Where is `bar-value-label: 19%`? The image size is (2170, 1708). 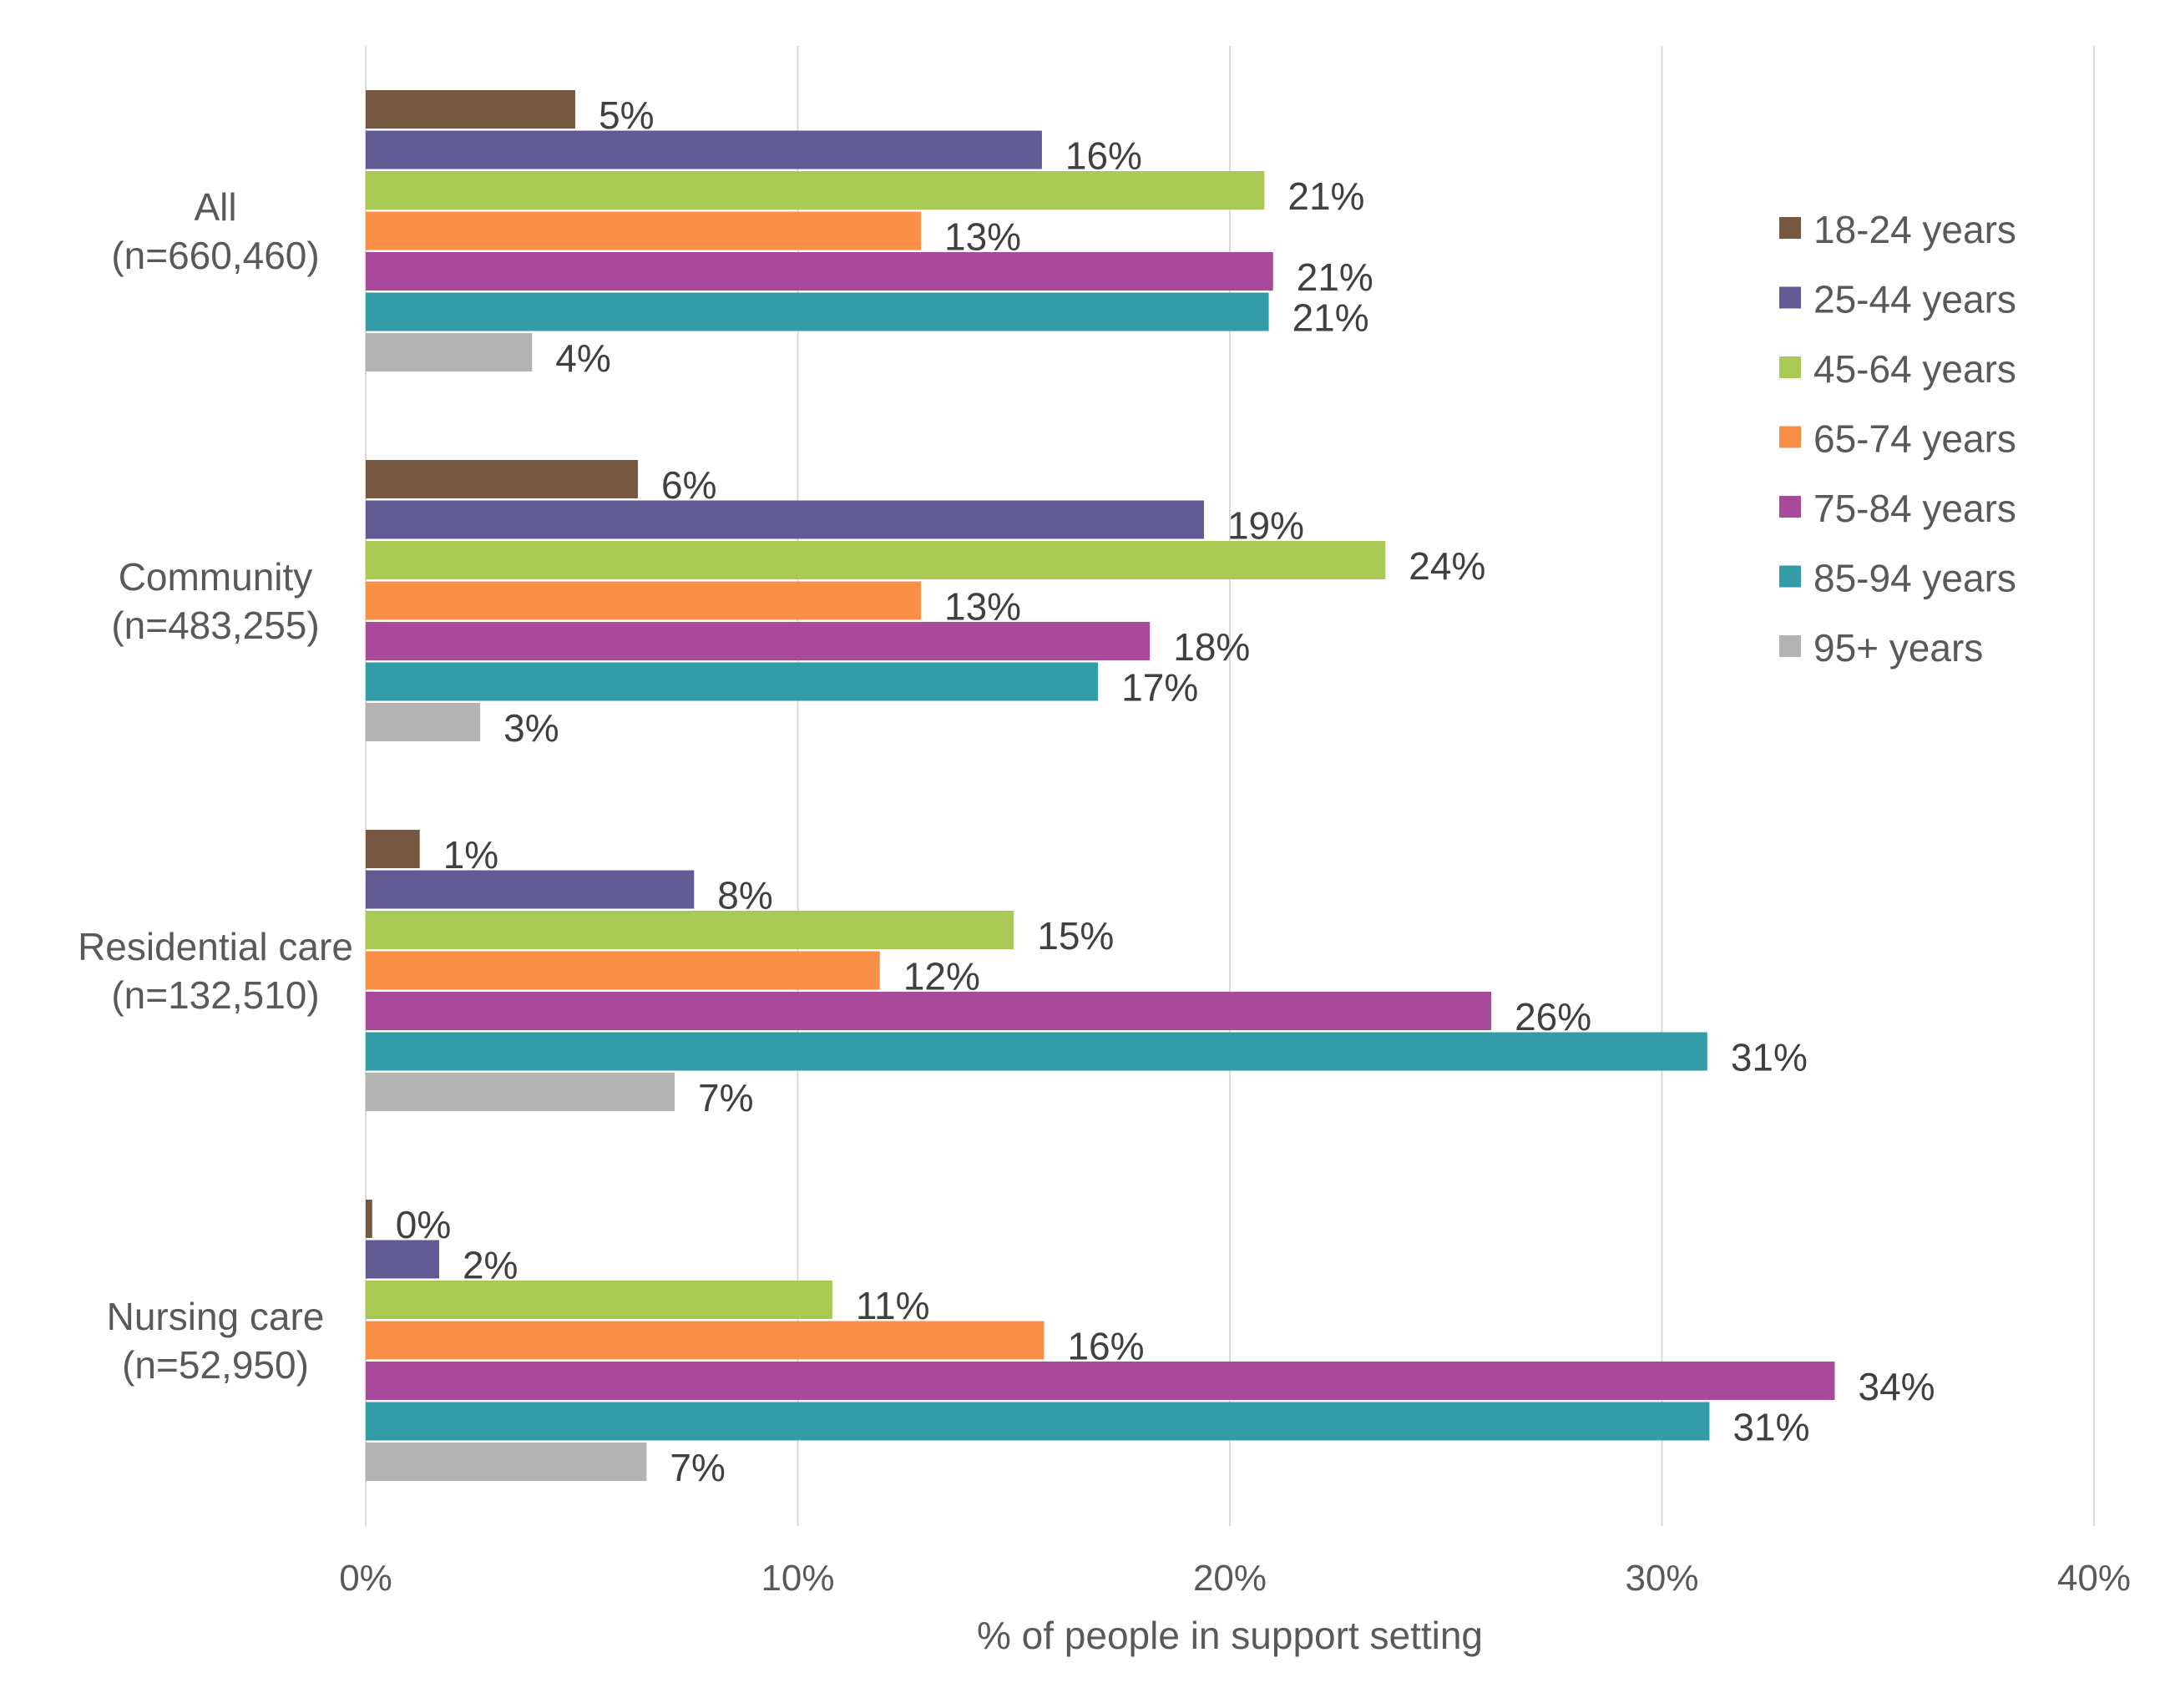
bar-value-label: 19% is located at coordinates (1265, 526).